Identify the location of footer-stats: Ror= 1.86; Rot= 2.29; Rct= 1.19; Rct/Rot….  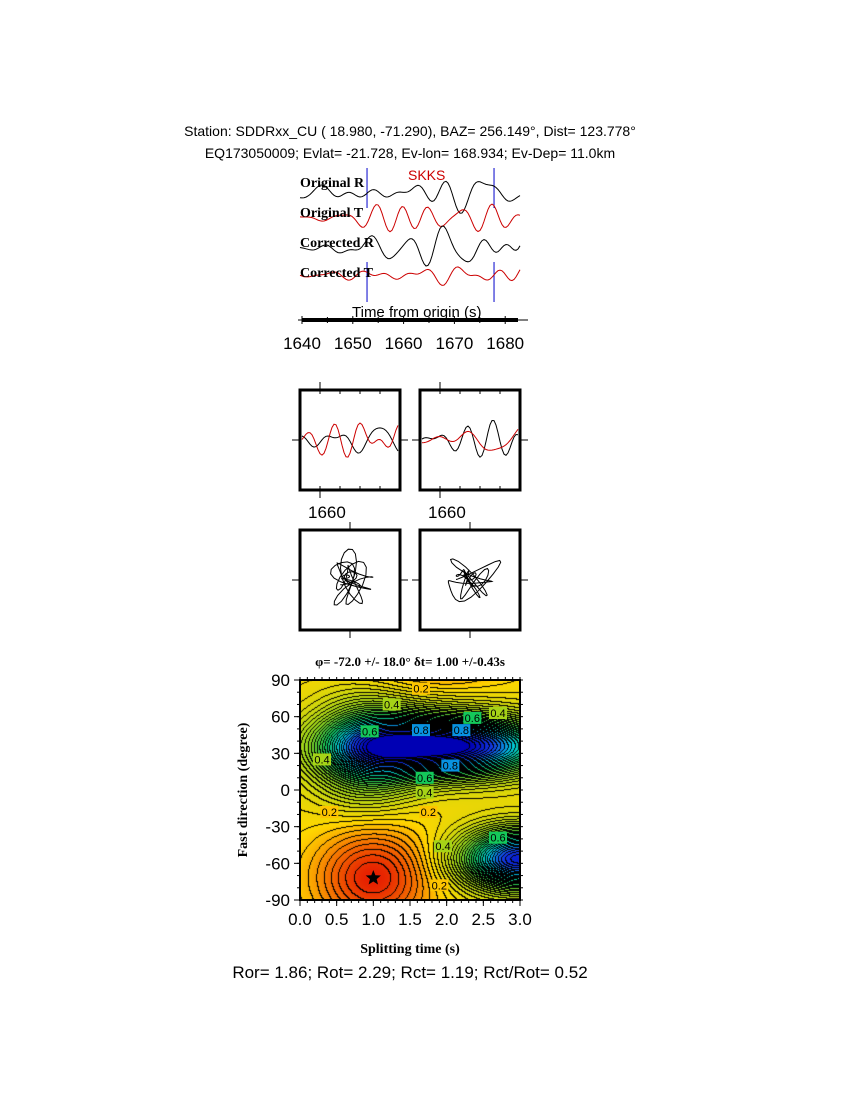
(409, 972).